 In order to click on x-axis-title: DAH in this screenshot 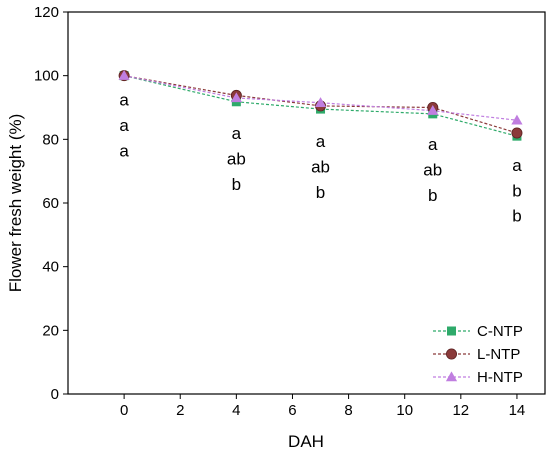, I will do `click(306, 441)`.